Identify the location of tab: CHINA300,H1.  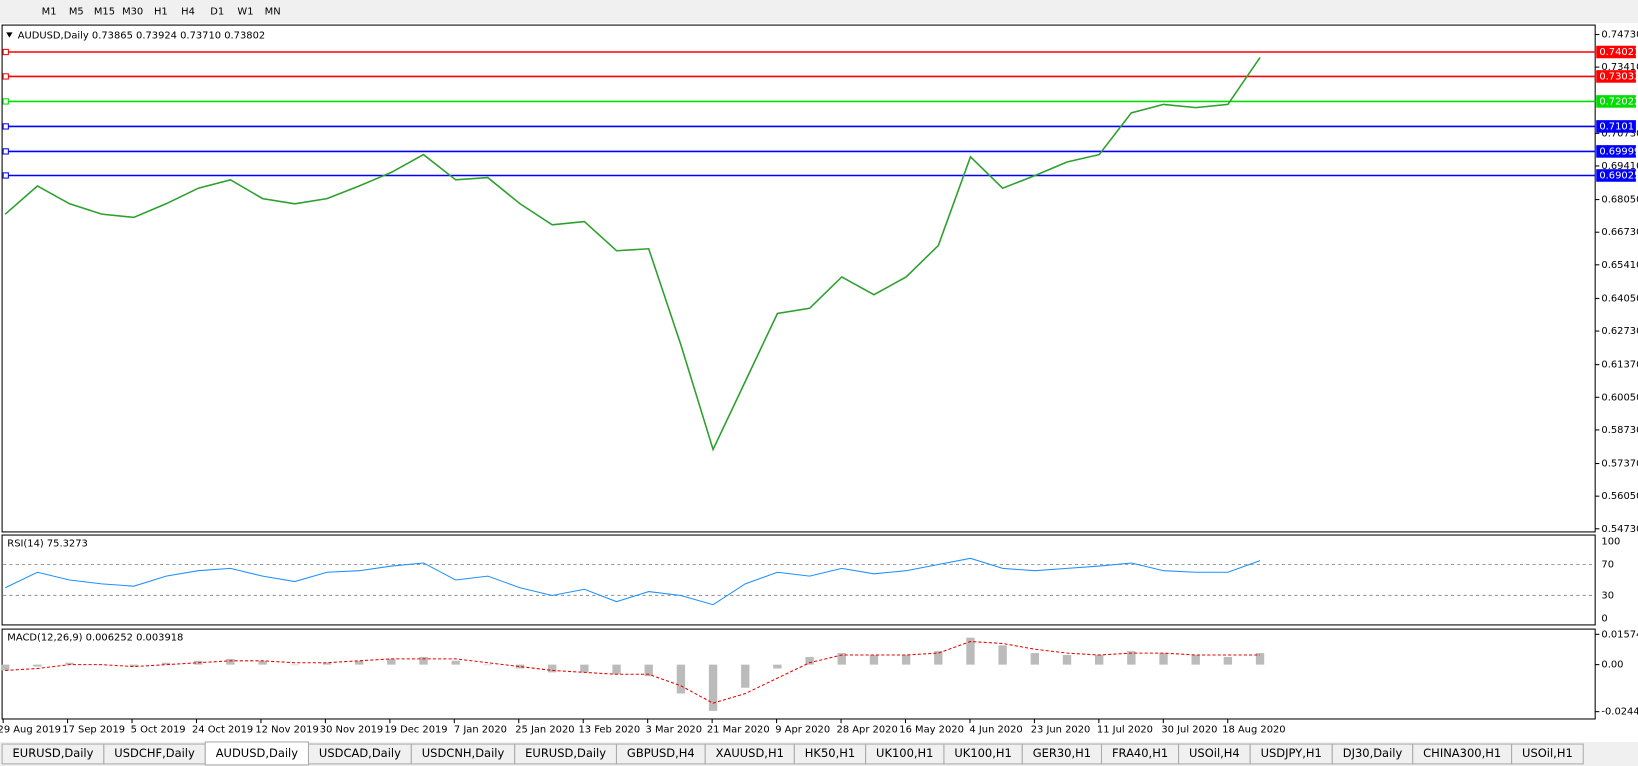
(1462, 754).